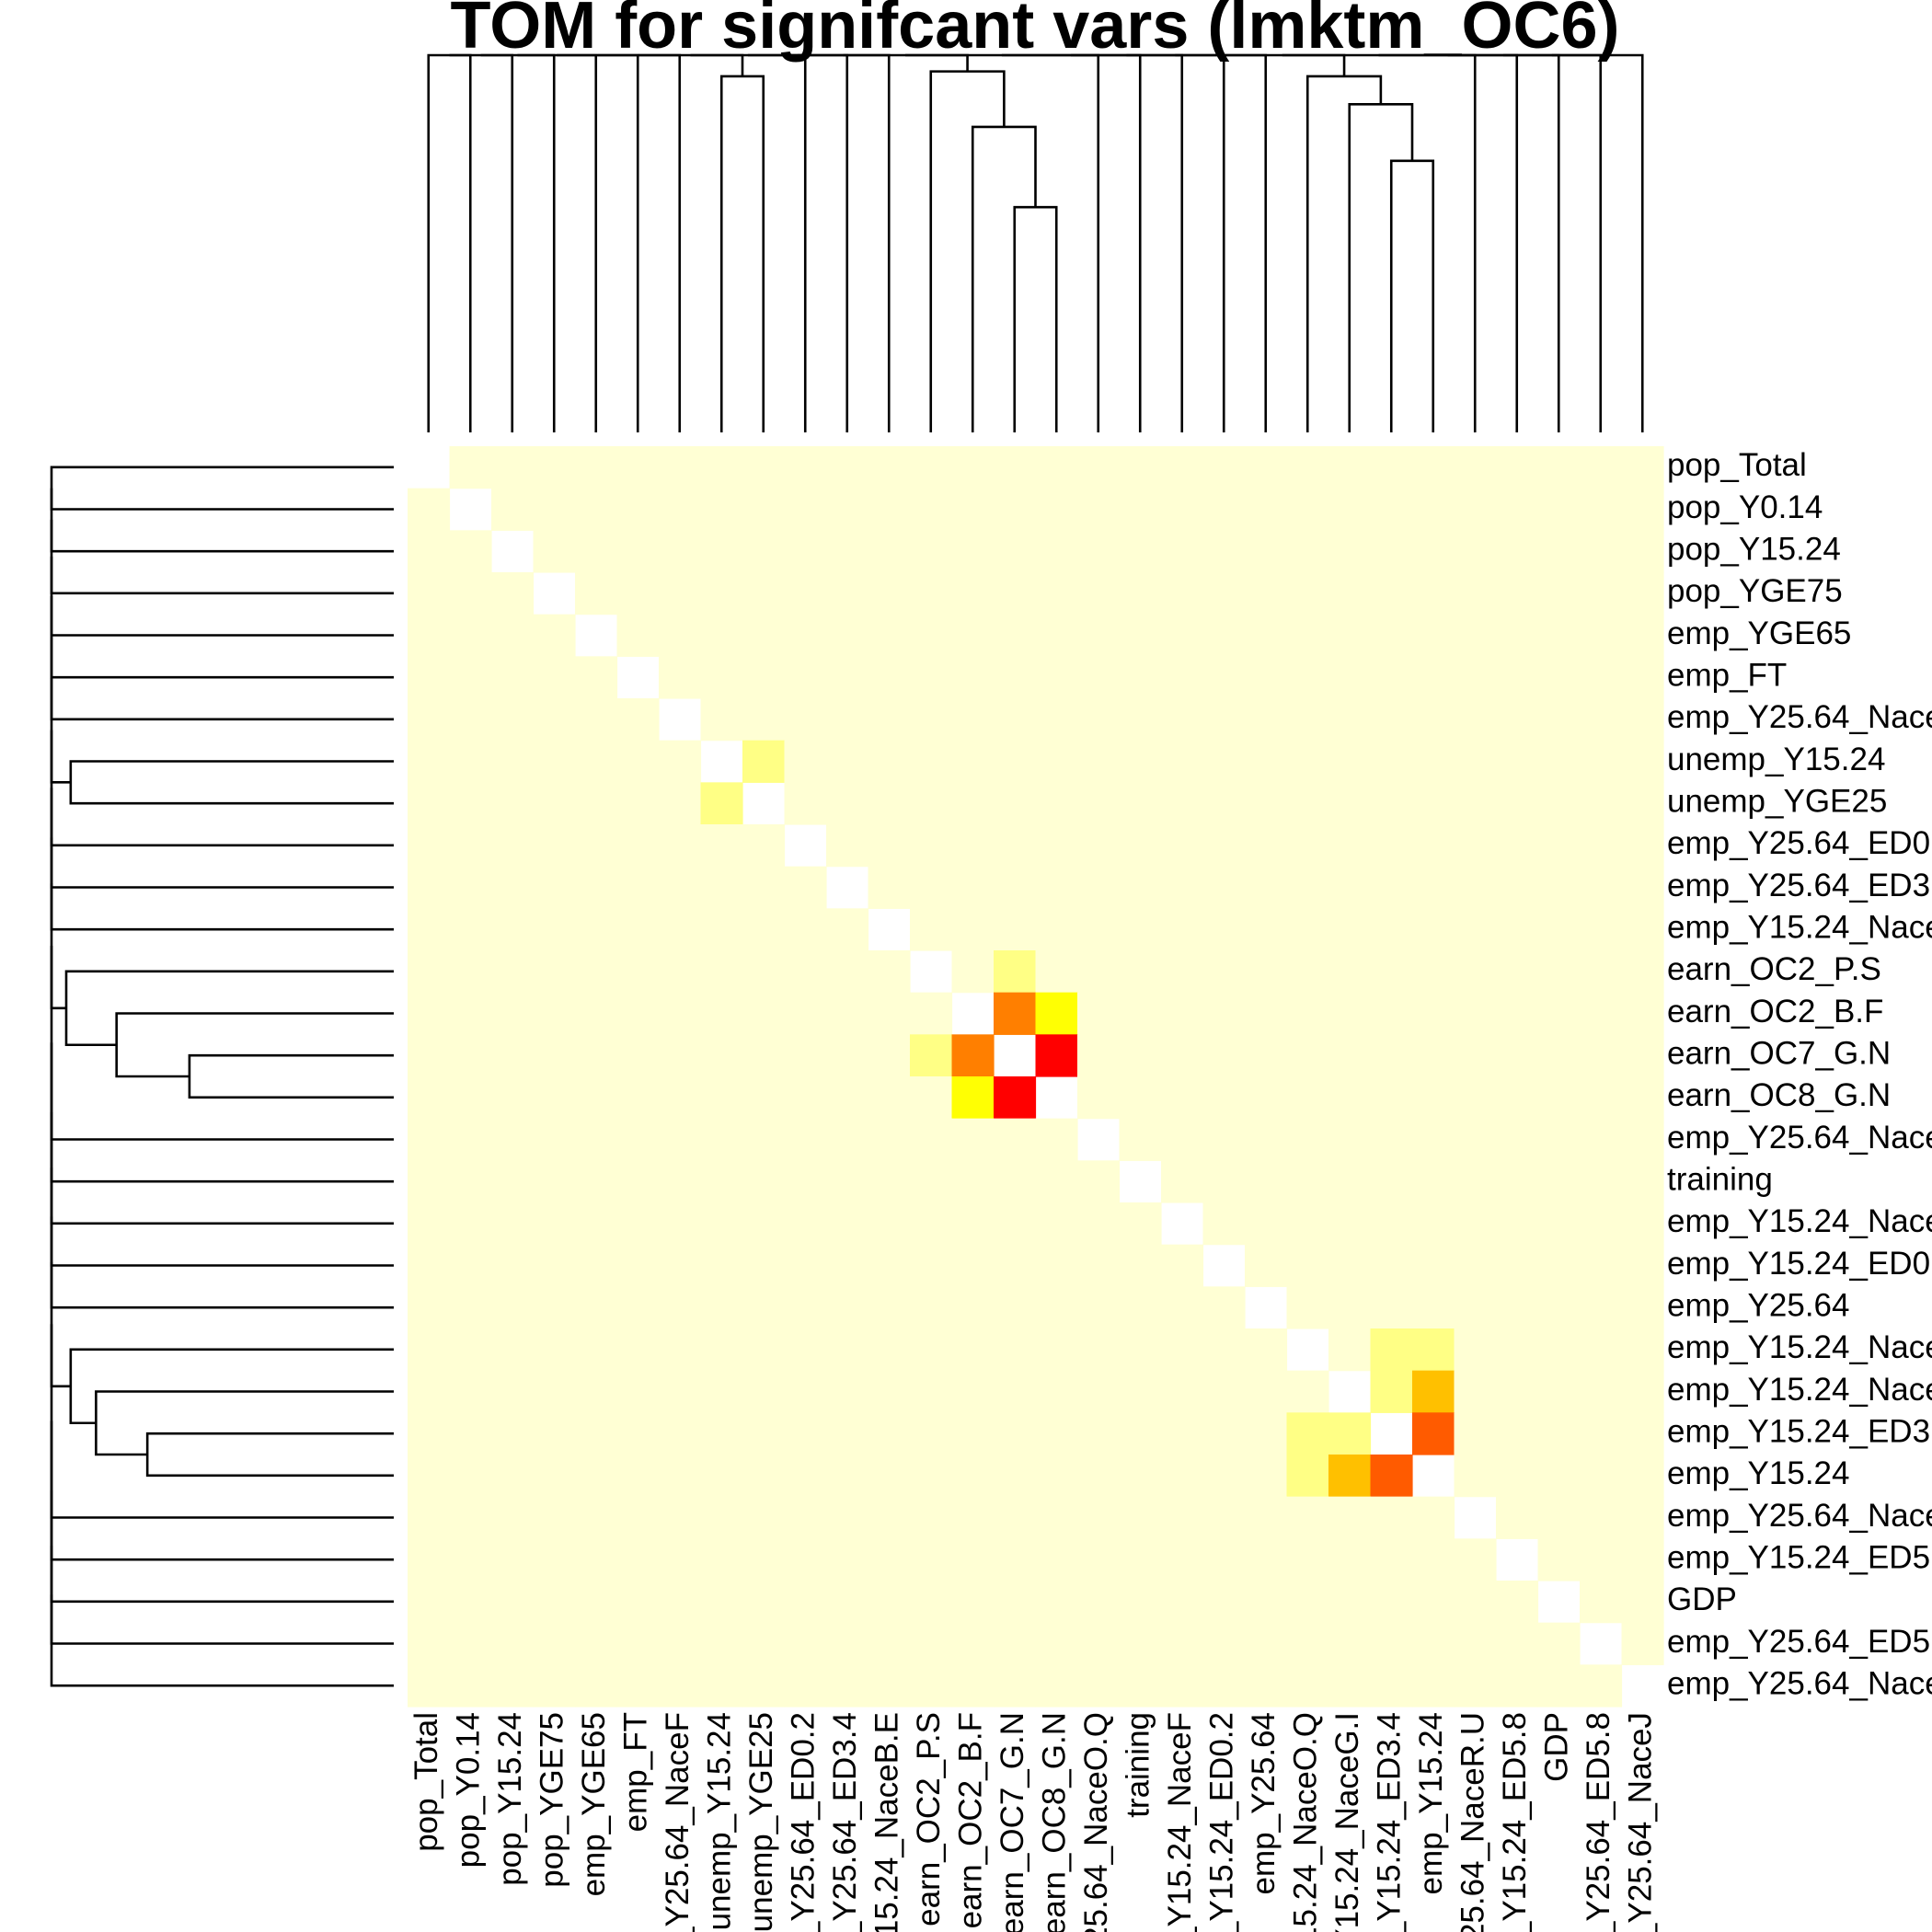  Describe the element at coordinates (1096, 1822) in the screenshot. I see `column-label: emp_Y25.64_NaceO.Q` at that location.